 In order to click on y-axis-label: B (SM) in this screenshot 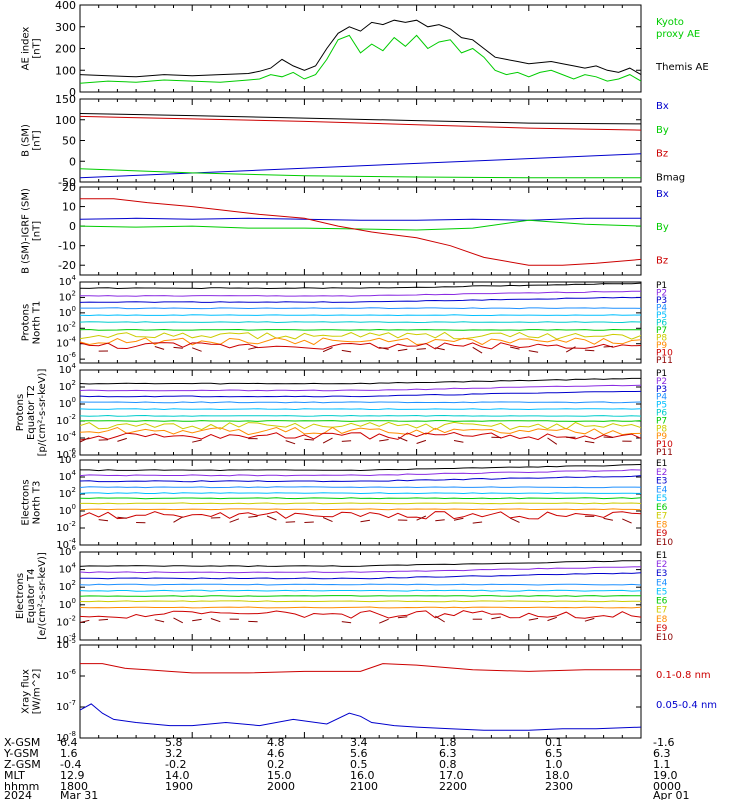, I will do `click(26, 140)`.